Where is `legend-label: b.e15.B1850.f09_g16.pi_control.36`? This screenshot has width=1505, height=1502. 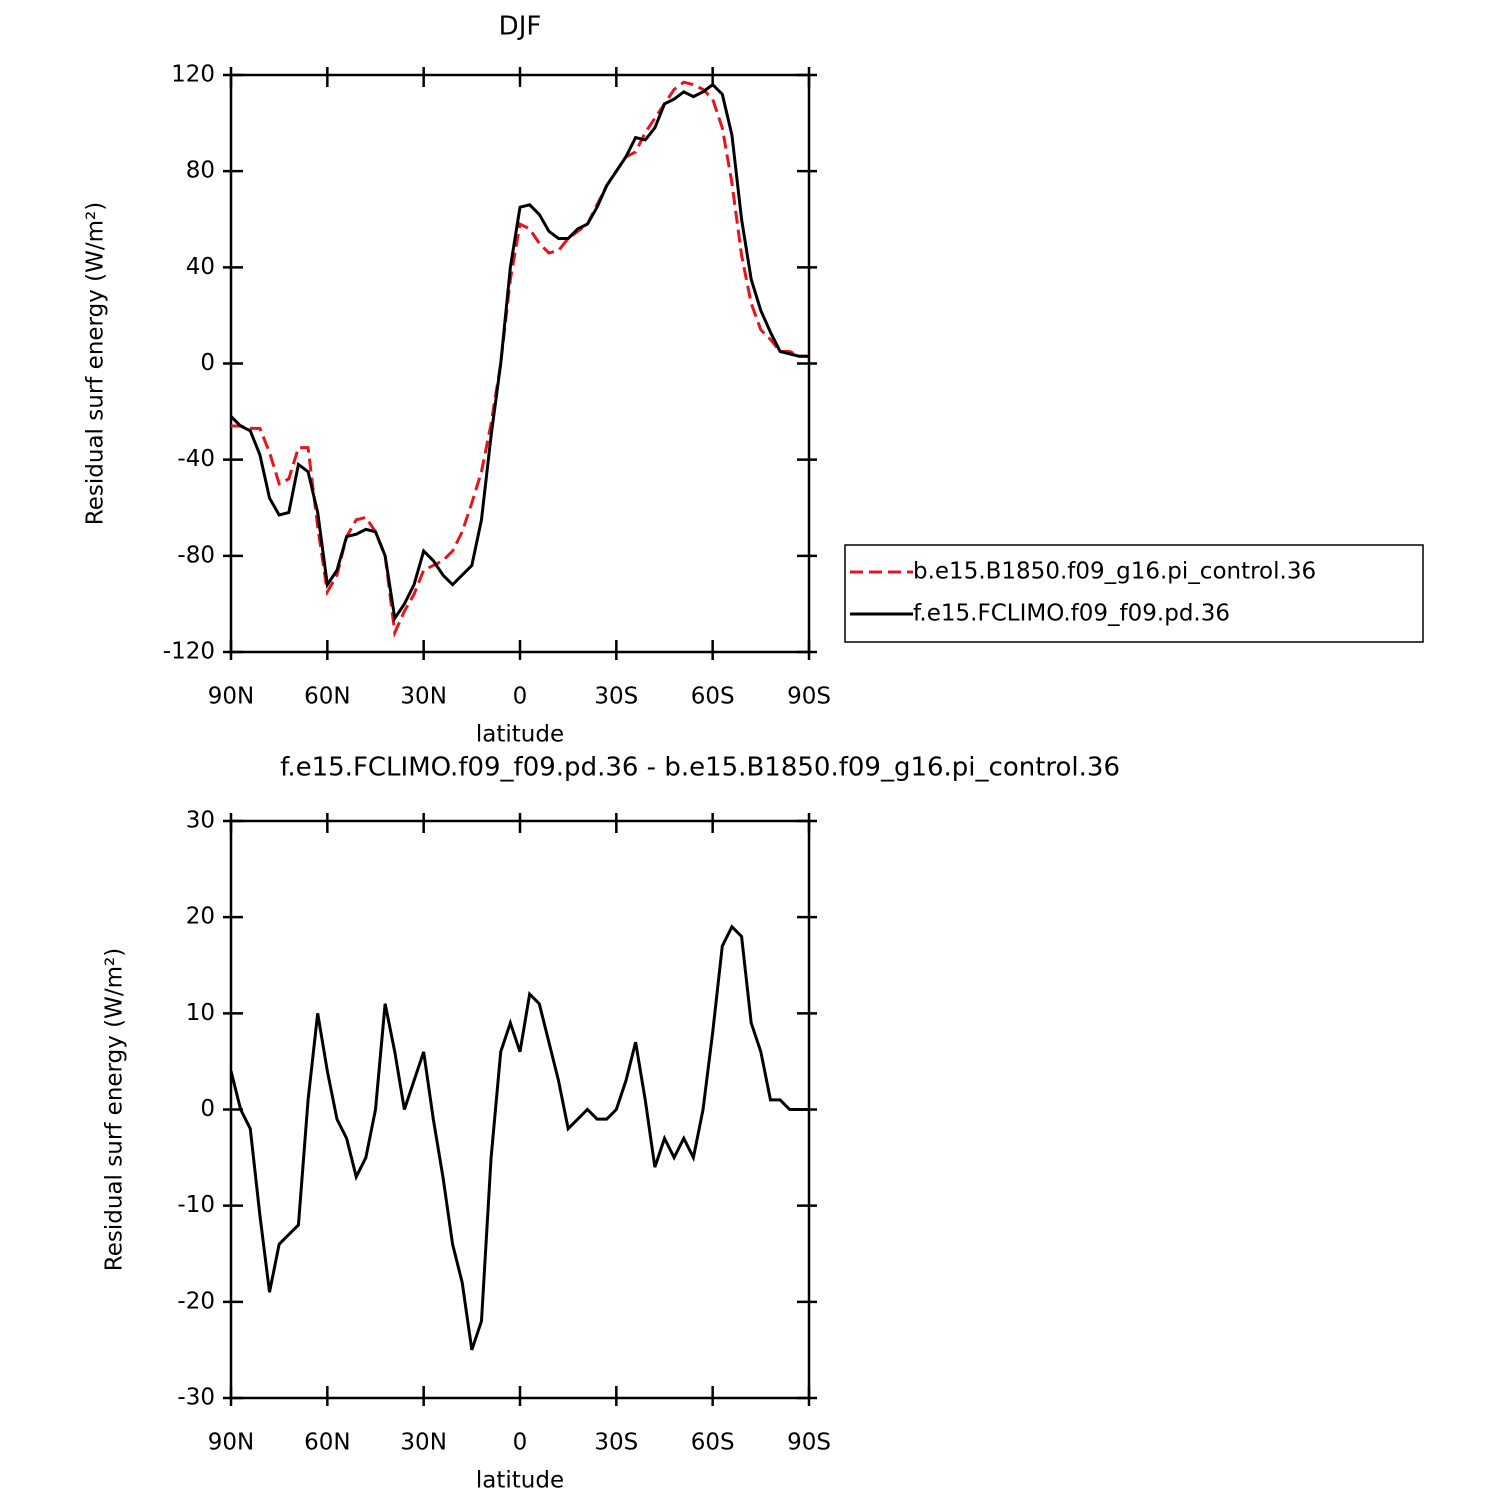 legend-label: b.e15.B1850.f09_g16.pi_control.36 is located at coordinates (1114, 572).